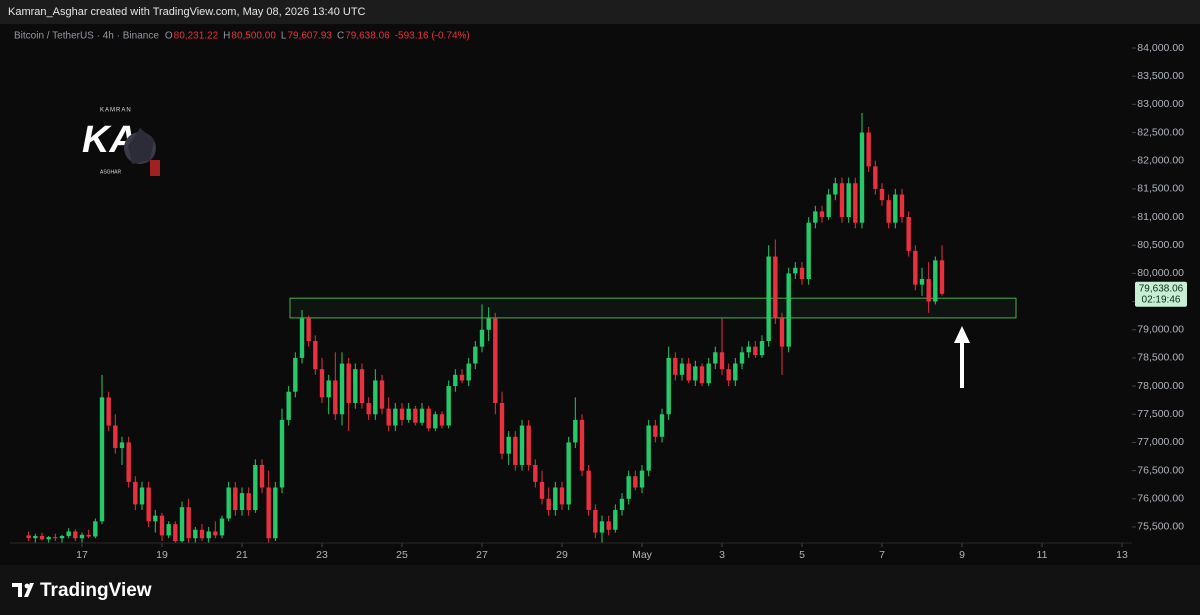 The height and width of the screenshot is (615, 1200). Describe the element at coordinates (169, 36) in the screenshot. I see `readout-key: O` at that location.